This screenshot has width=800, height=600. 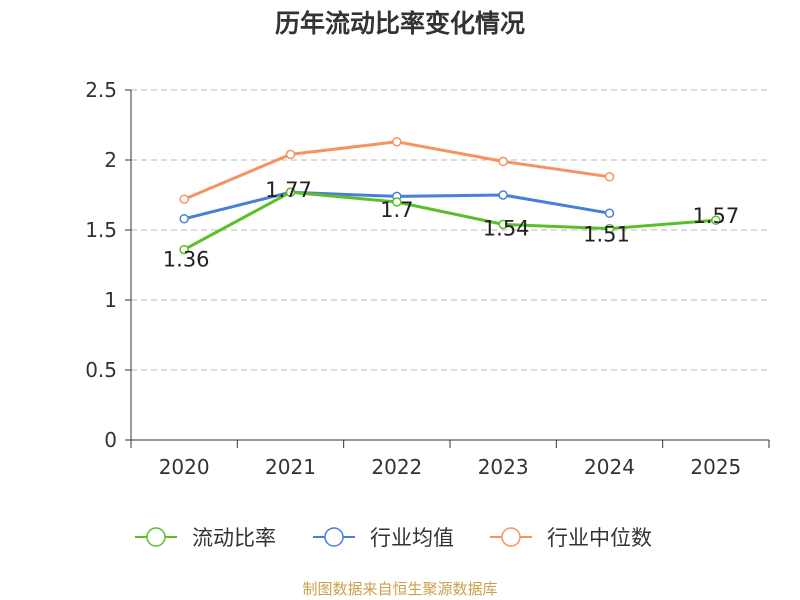 What do you see at coordinates (396, 210) in the screenshot?
I see `data-label: 1.7` at bounding box center [396, 210].